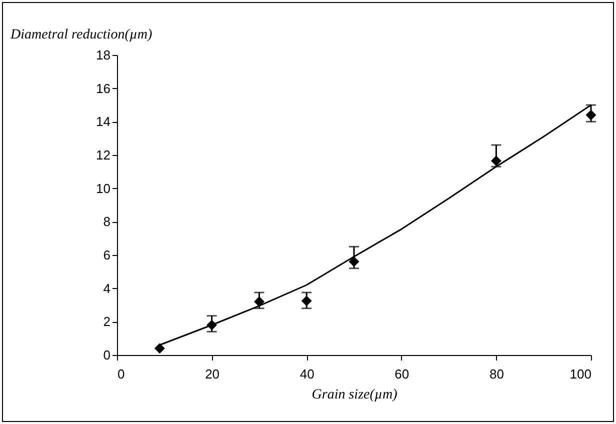 This screenshot has height=424, width=616. Describe the element at coordinates (103, 122) in the screenshot. I see `y-tick-label: 14` at that location.